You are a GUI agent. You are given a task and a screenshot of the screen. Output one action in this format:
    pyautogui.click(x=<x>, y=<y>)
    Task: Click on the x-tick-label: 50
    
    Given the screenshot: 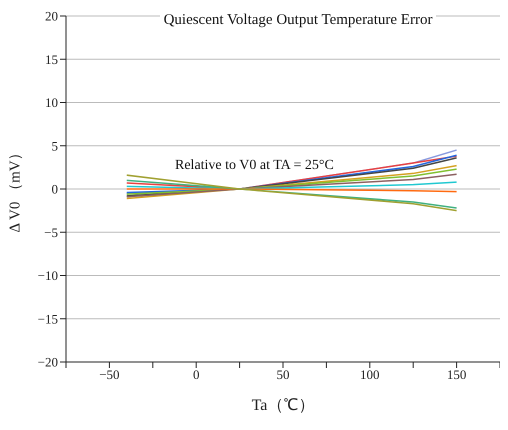 What is the action you would take?
    pyautogui.click(x=283, y=374)
    